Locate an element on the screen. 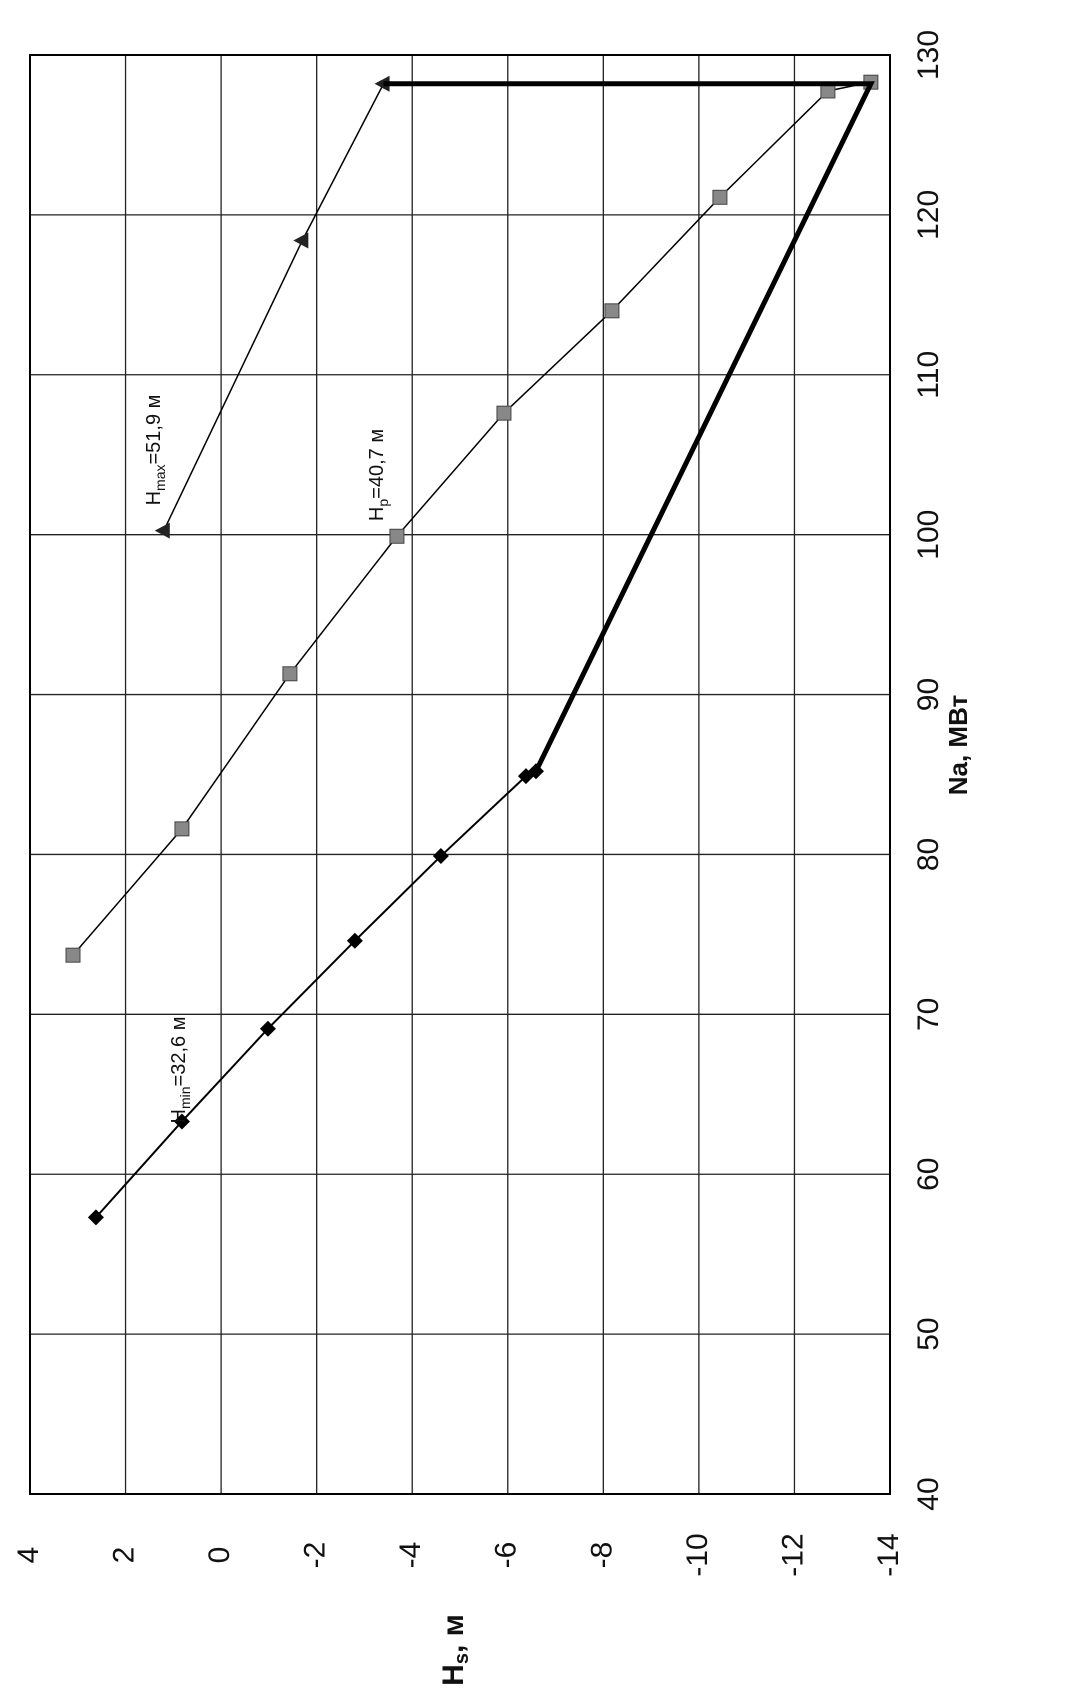  x-tick-label: 80 is located at coordinates (928, 854).